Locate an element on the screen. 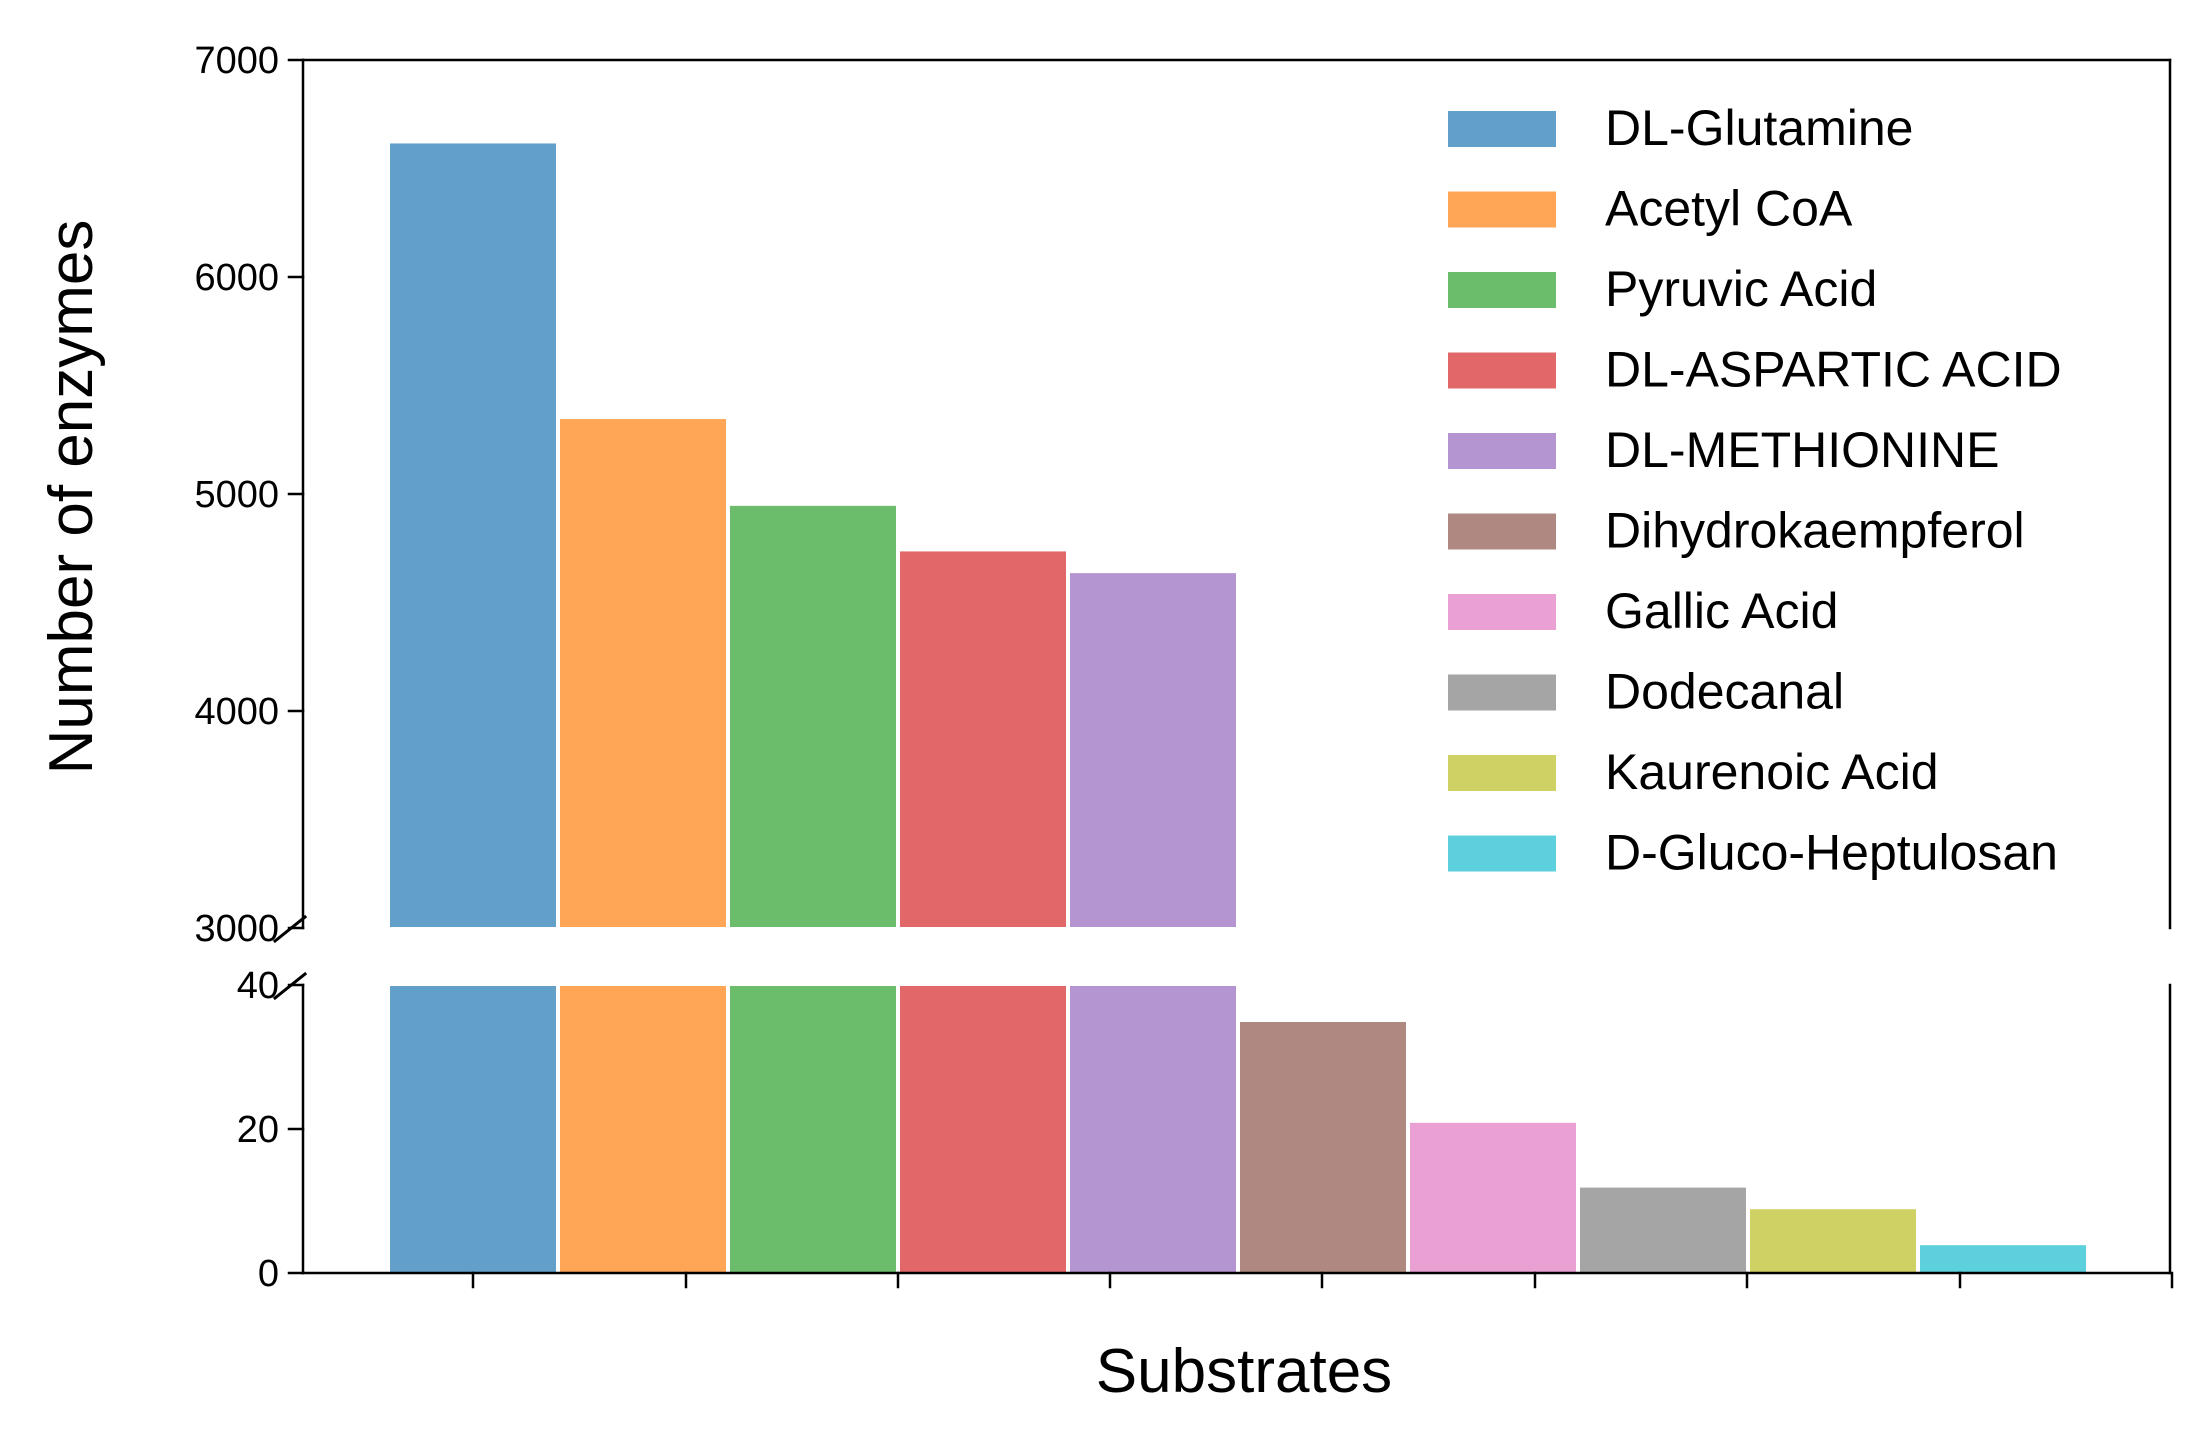 This screenshot has height=1446, width=2202. bar-lower-dl-aspartic-acid is located at coordinates (983, 1129).